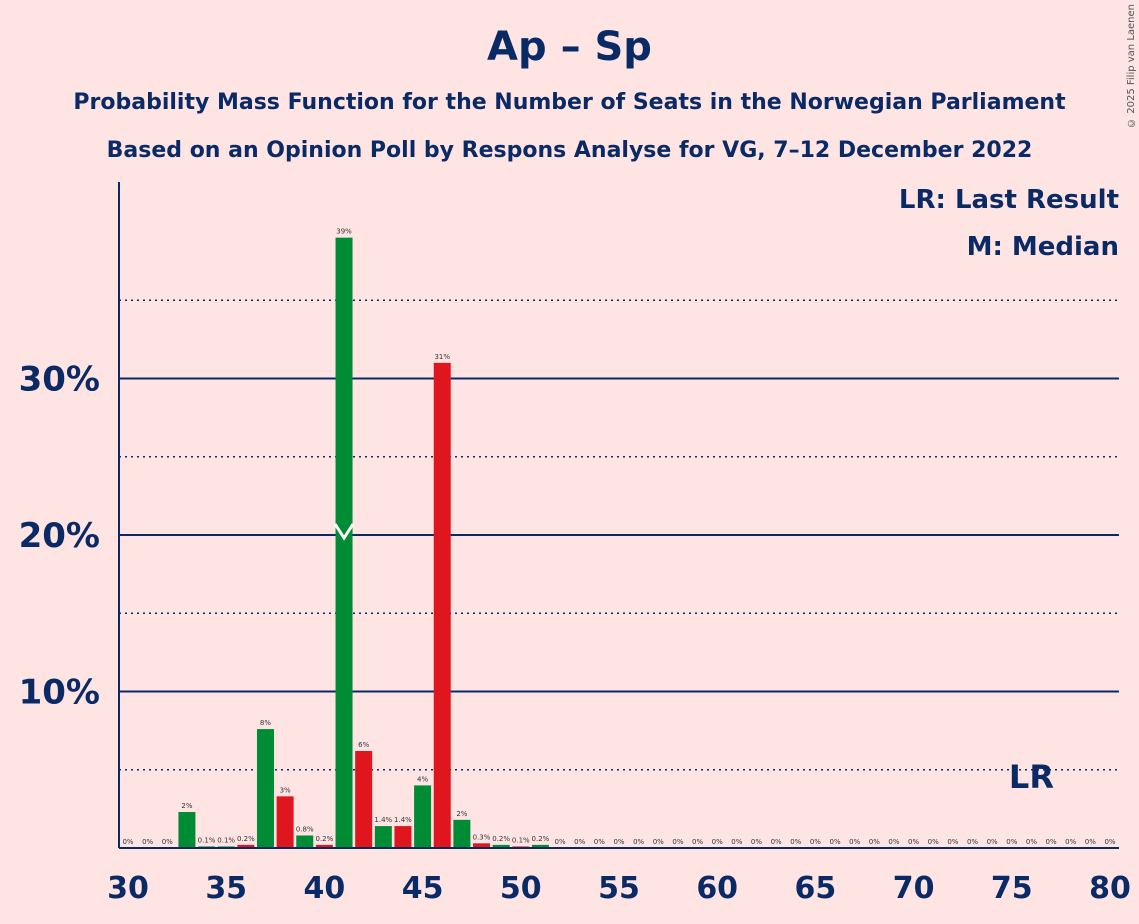  Describe the element at coordinates (226, 888) in the screenshot. I see `x-tick-label: 35` at that location.